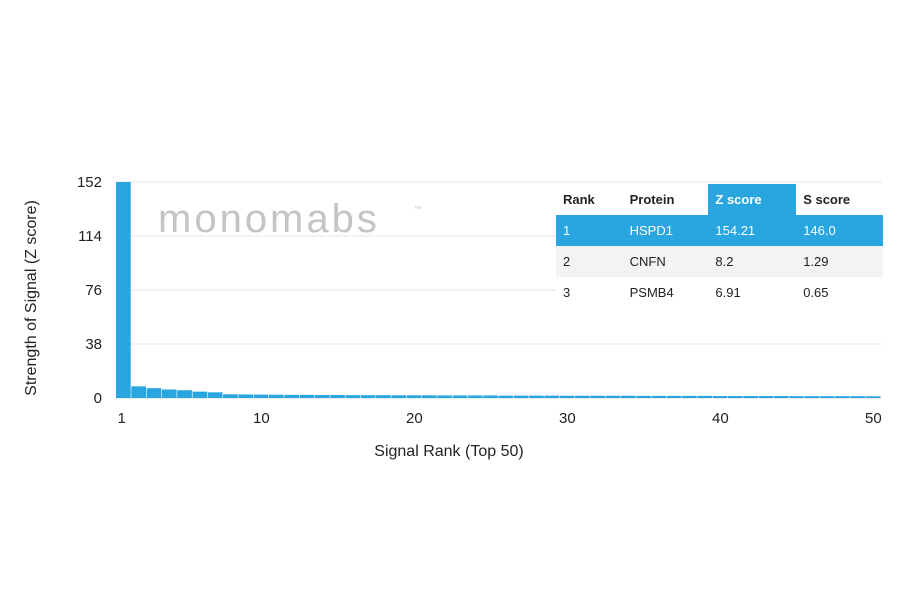 The width and height of the screenshot is (900, 594). What do you see at coordinates (414, 418) in the screenshot?
I see `x-tick-label: 20` at bounding box center [414, 418].